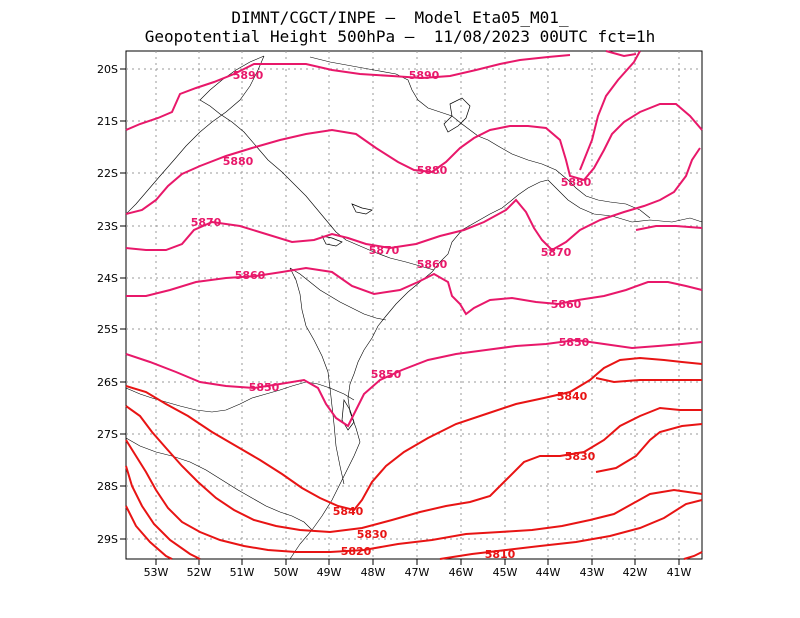  I want to click on water-features, so click(396, 264).